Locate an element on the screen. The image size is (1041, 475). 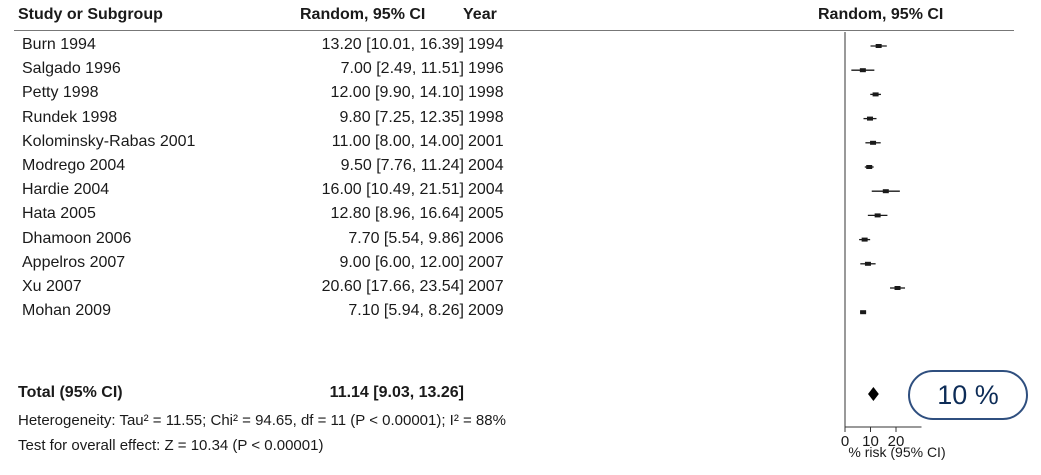
study-ci: 12.80 [8.96, 16.64] is located at coordinates (397, 214).